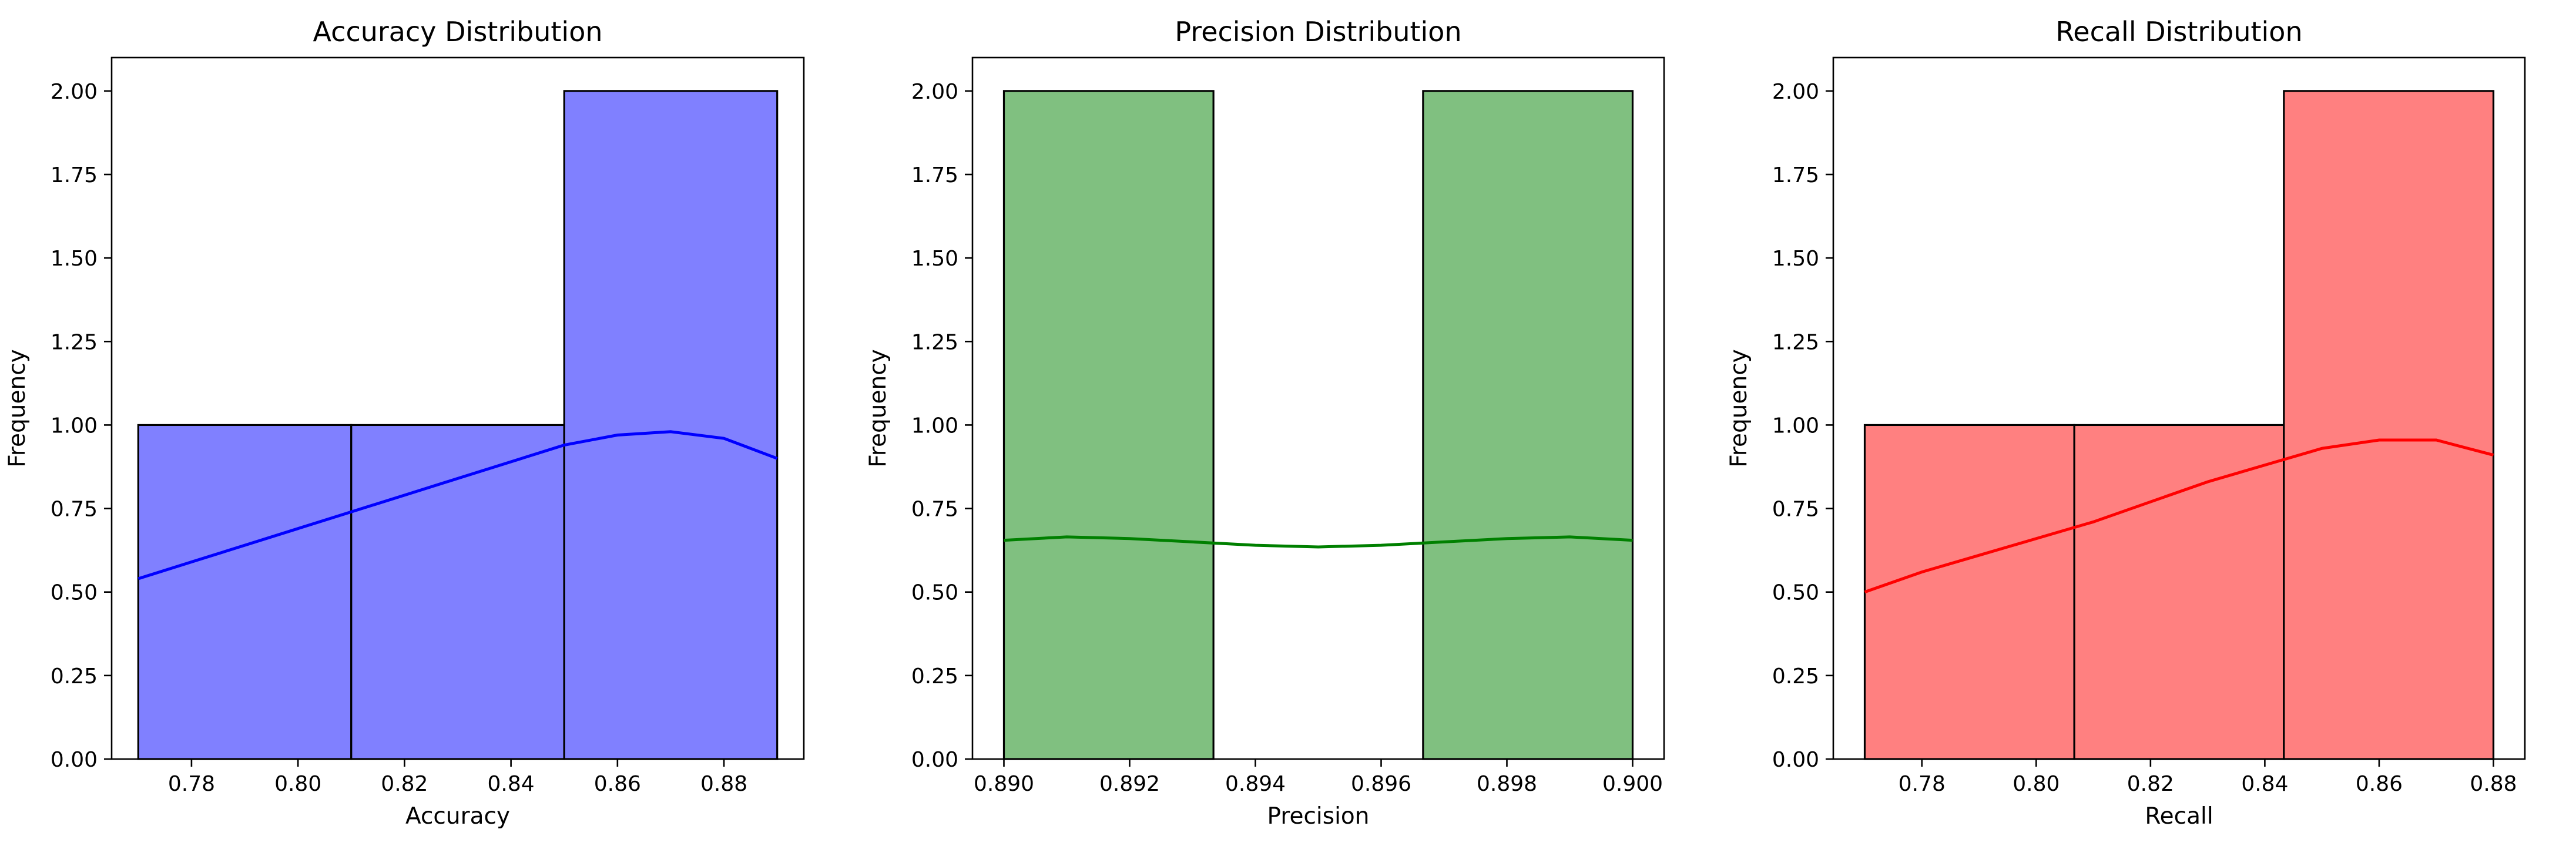 The image size is (2576, 846). I want to click on x-axis-label: Precision, so click(1318, 816).